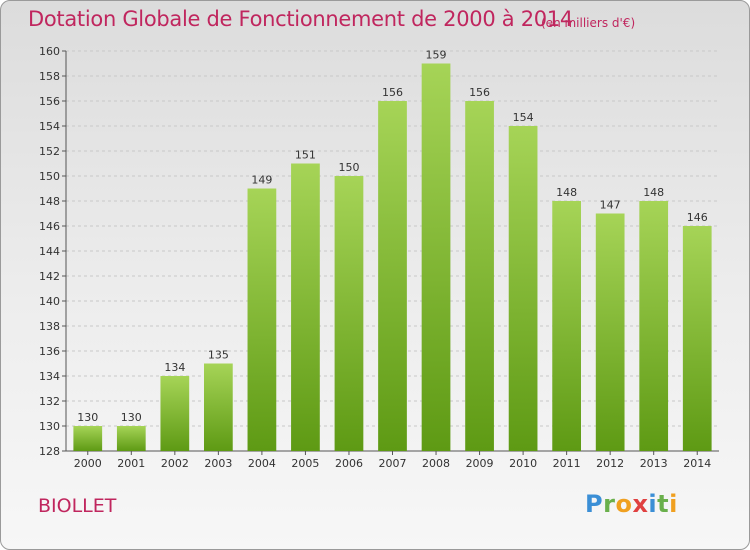 This screenshot has height=550, width=750. I want to click on x-tick-label: 2006, so click(349, 463).